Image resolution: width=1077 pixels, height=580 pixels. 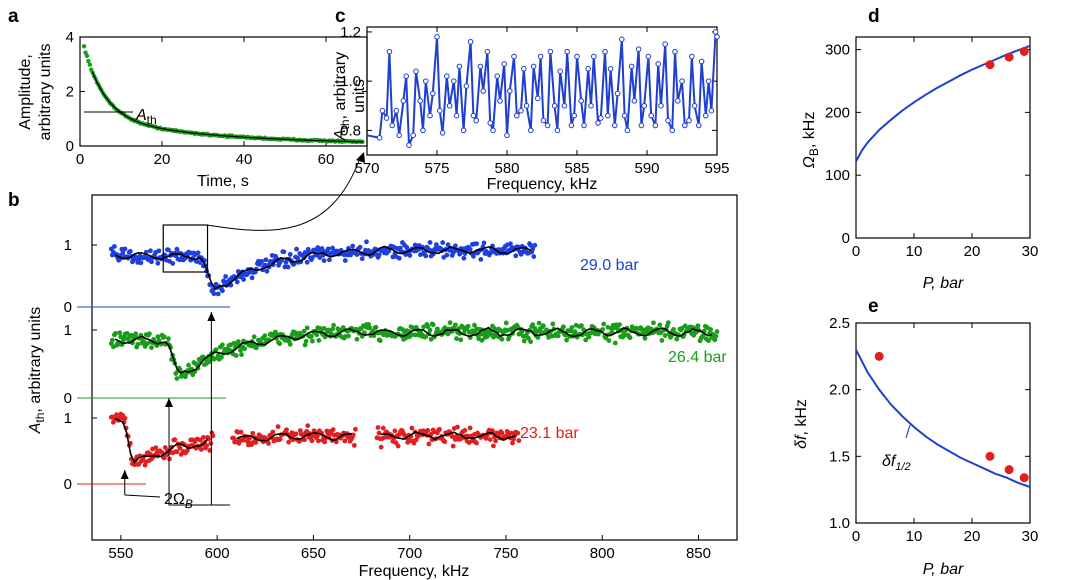 What do you see at coordinates (146, 117) in the screenshot?
I see `a-threshold-label: Ath` at bounding box center [146, 117].